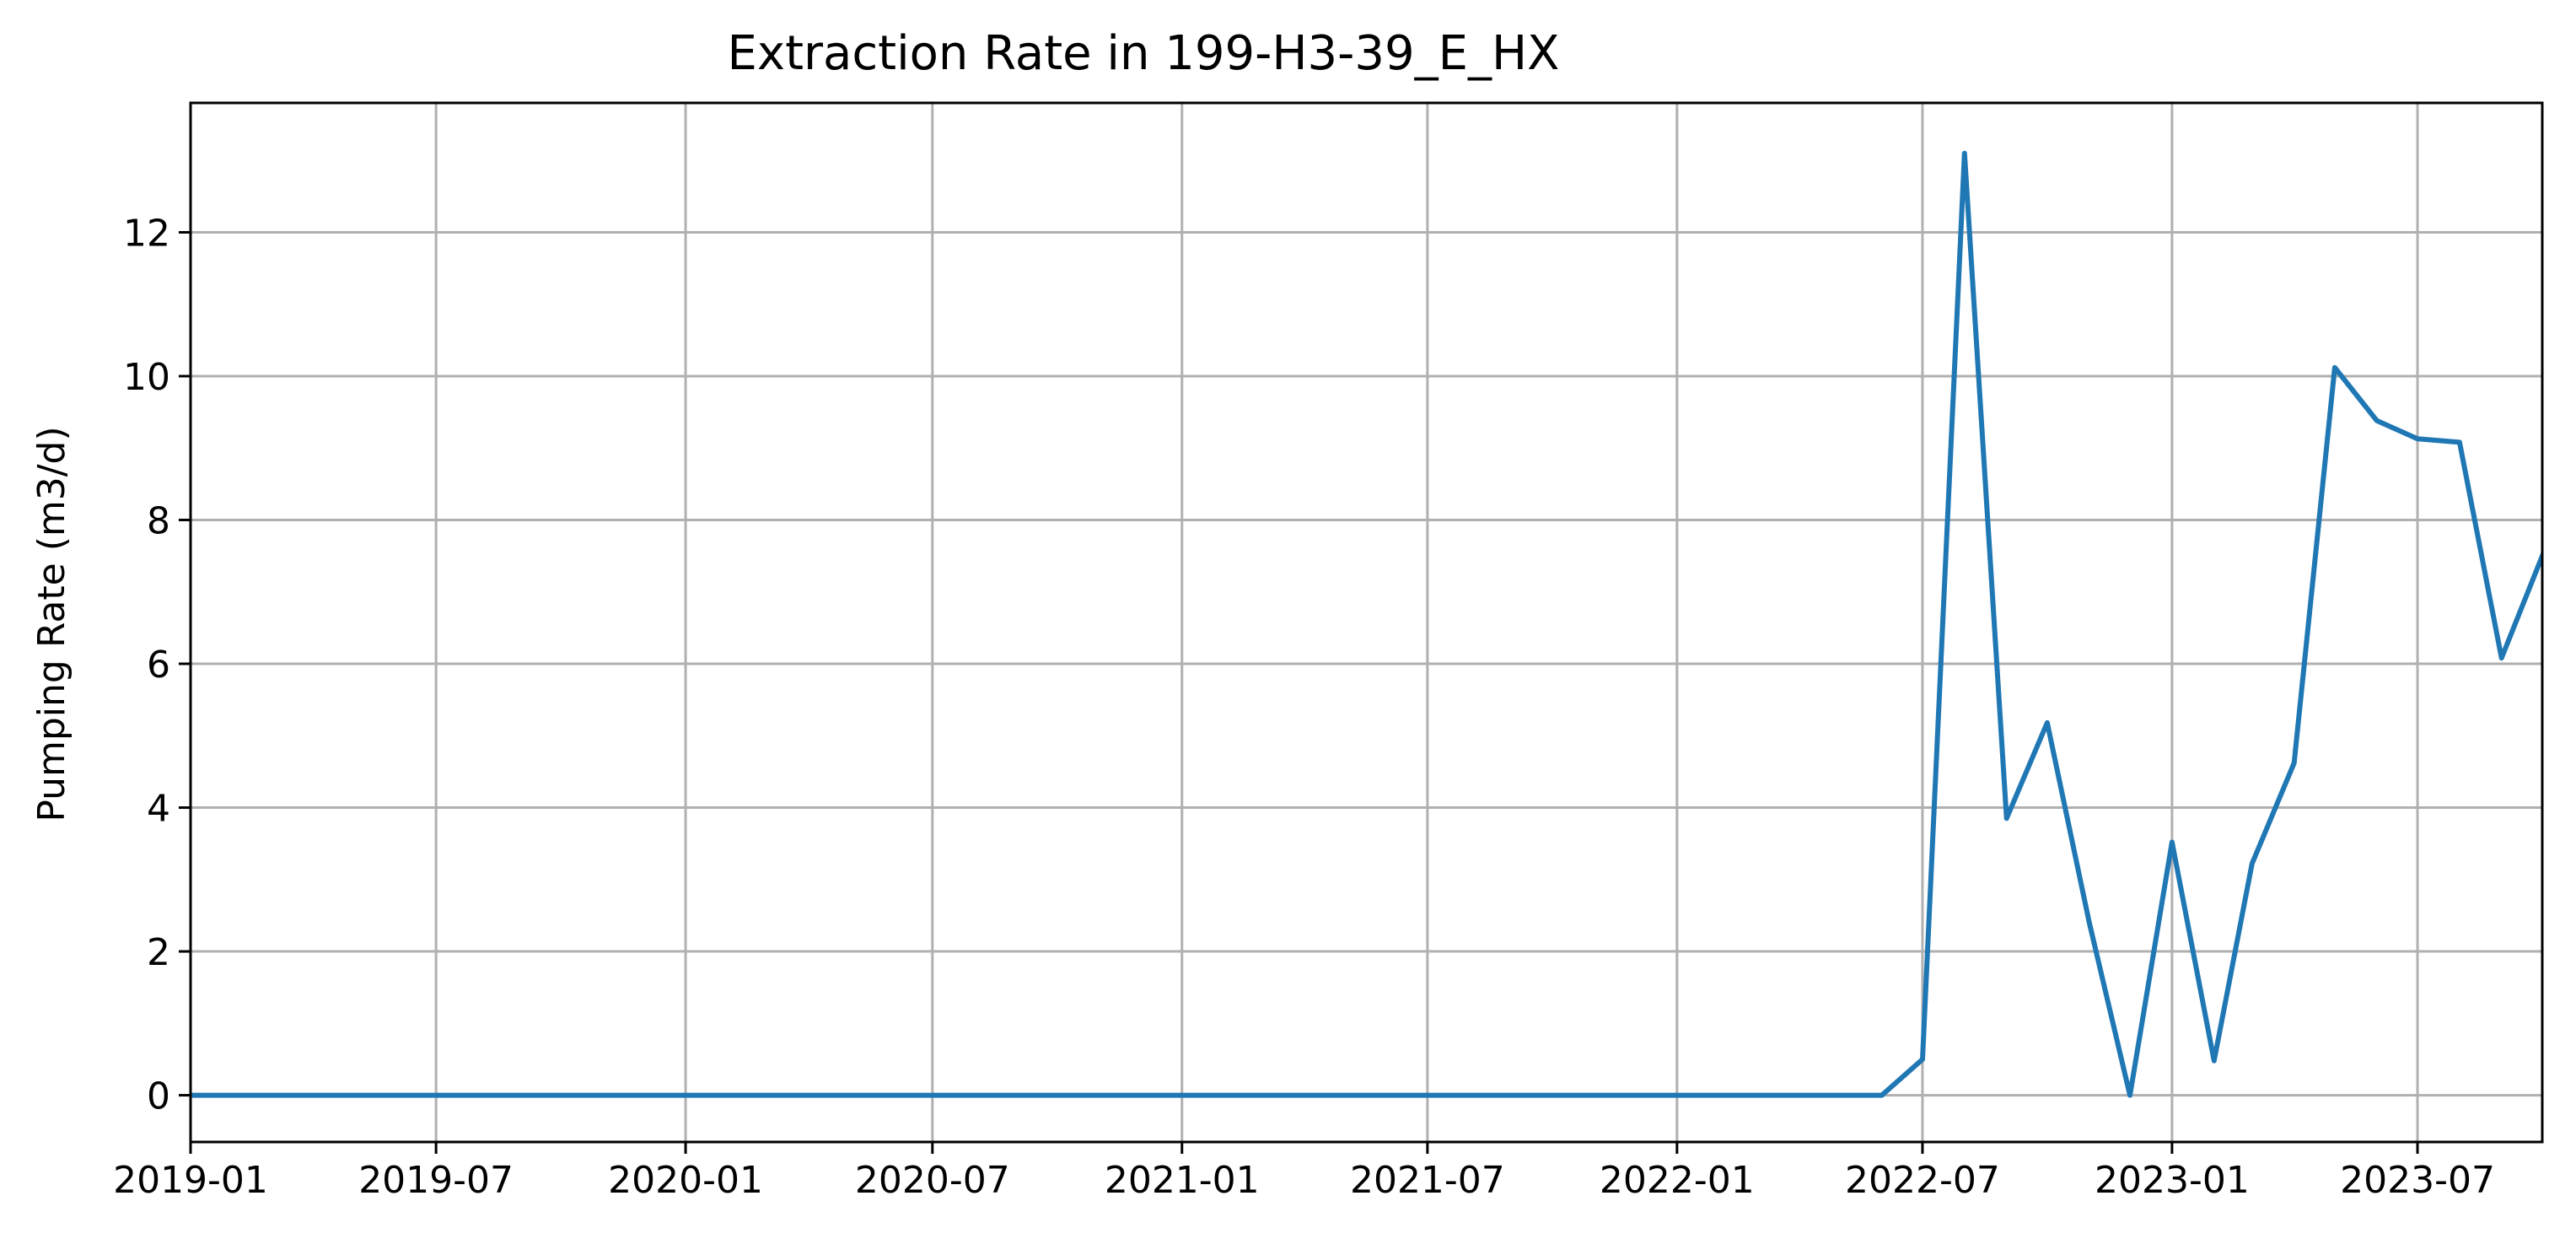  I want to click on x-tick-label: 2020-07, so click(933, 1180).